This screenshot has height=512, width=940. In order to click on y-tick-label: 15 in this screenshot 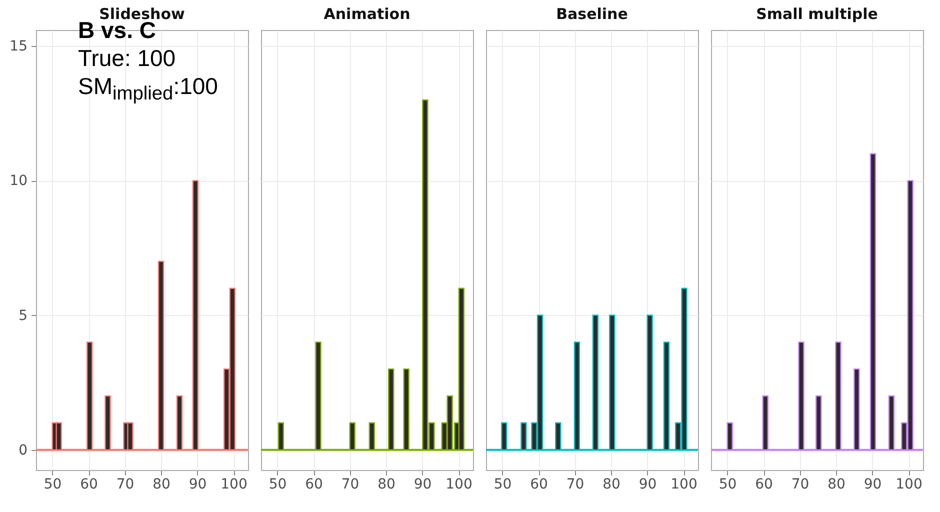, I will do `click(19, 46)`.